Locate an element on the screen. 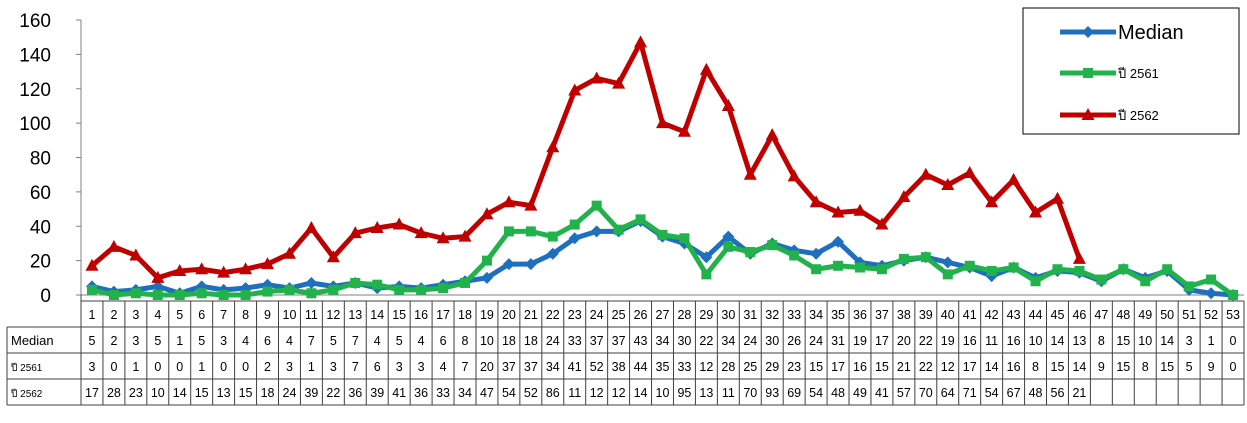 The image size is (1247, 423). table-cell: 17 is located at coordinates (92, 393).